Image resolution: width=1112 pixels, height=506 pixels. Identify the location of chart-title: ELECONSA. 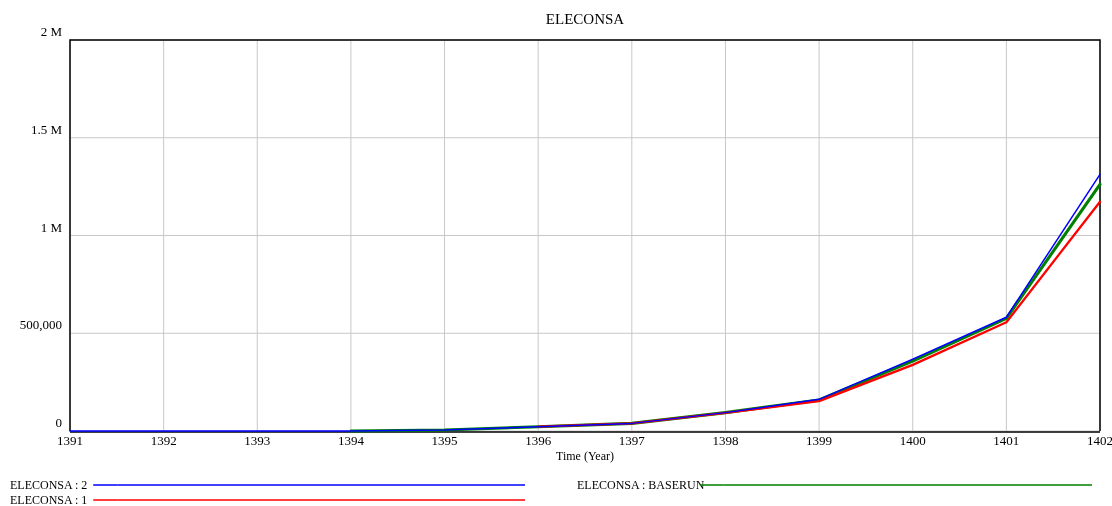
(585, 19).